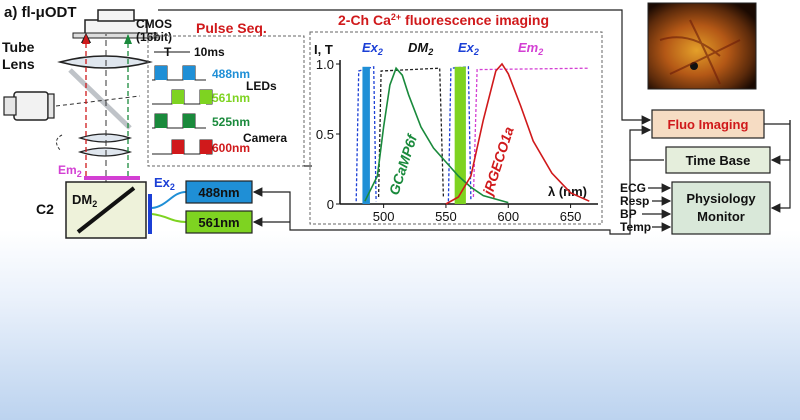 The width and height of the screenshot is (800, 420). I want to click on fluo-imaging-label: Fluo Imaging, so click(708, 124).